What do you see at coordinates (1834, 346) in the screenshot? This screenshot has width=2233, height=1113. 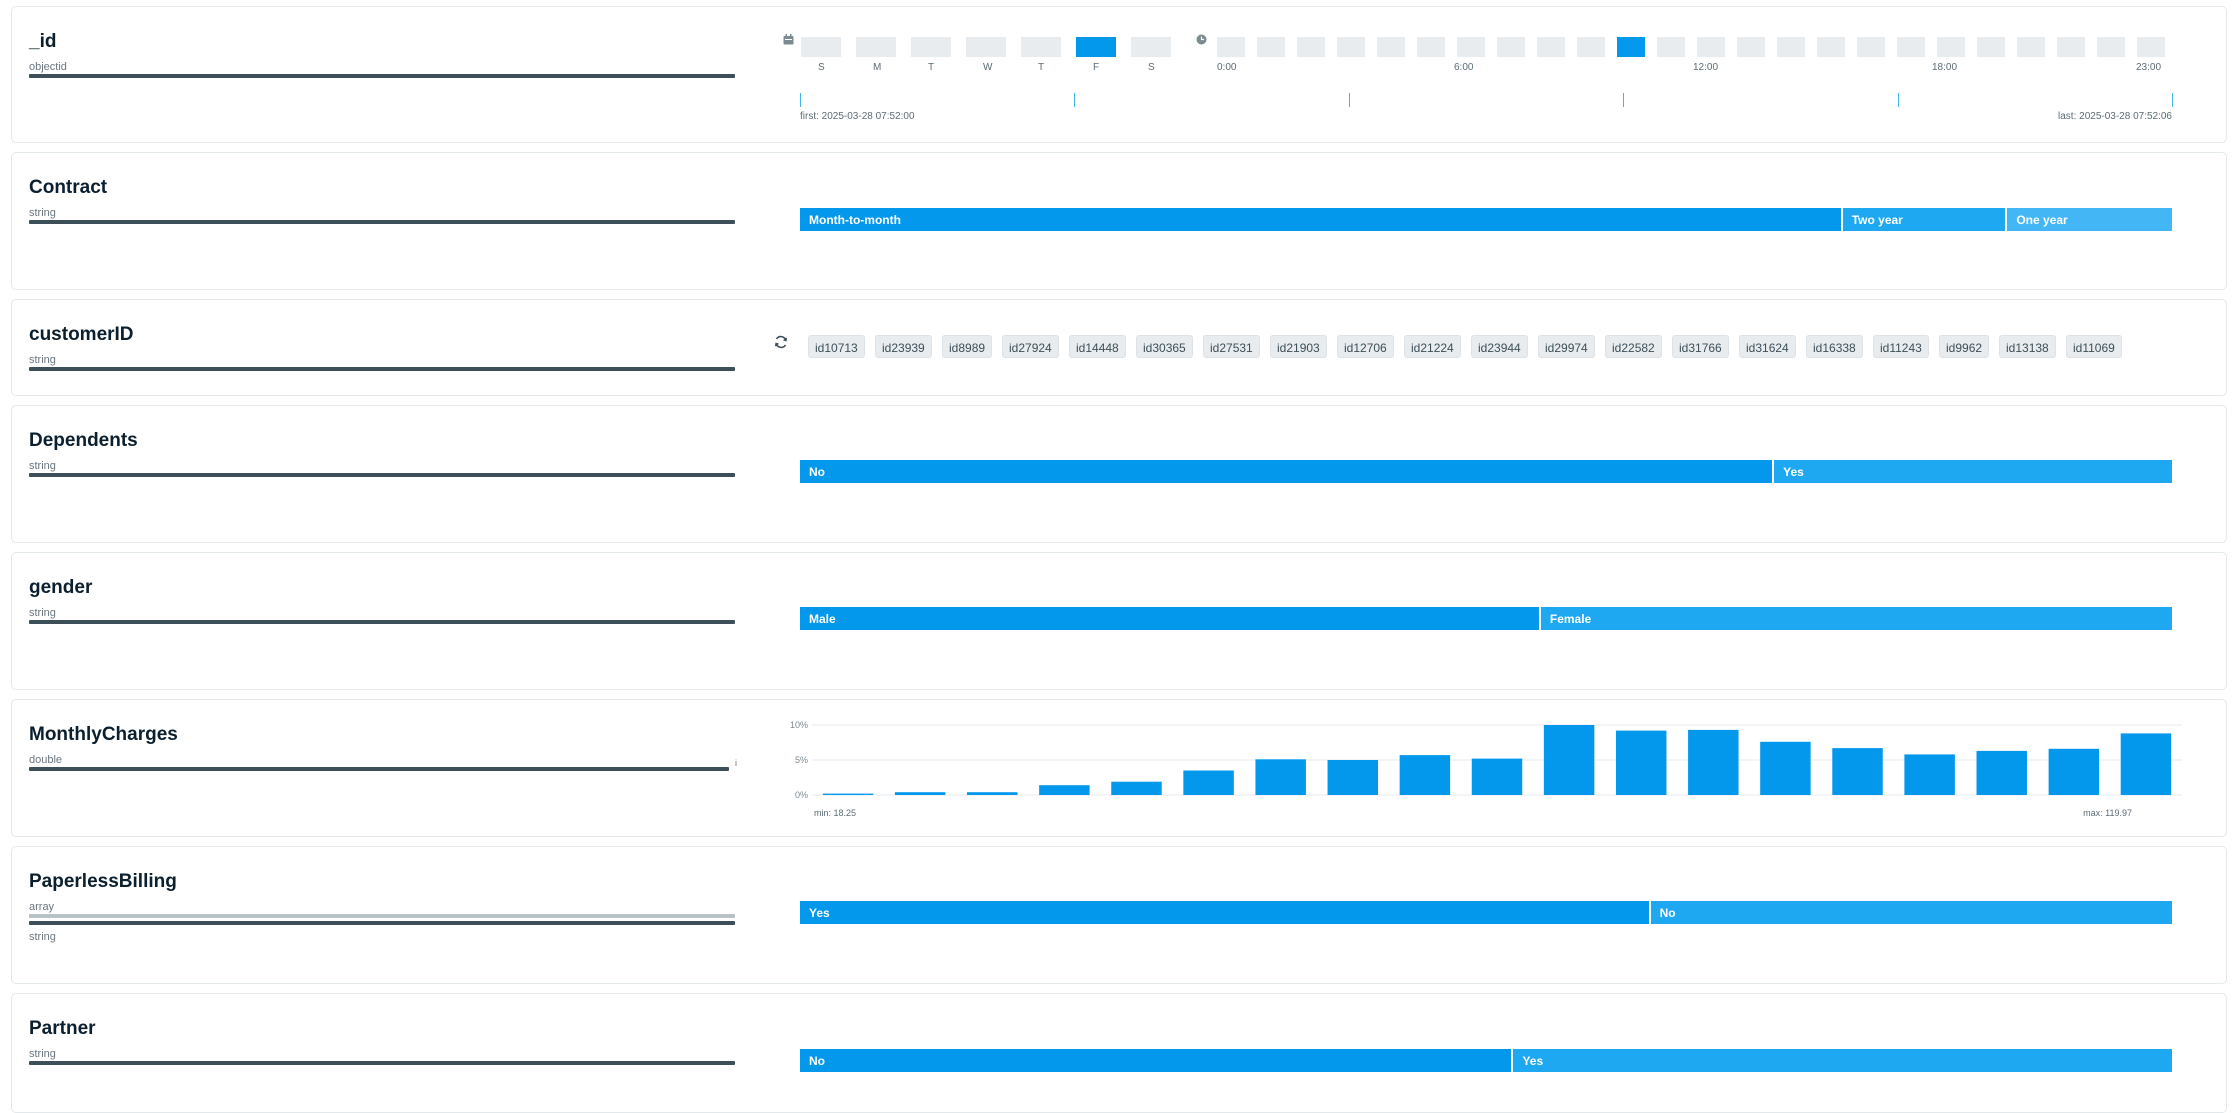 I see `sample-value-chip: id16338` at bounding box center [1834, 346].